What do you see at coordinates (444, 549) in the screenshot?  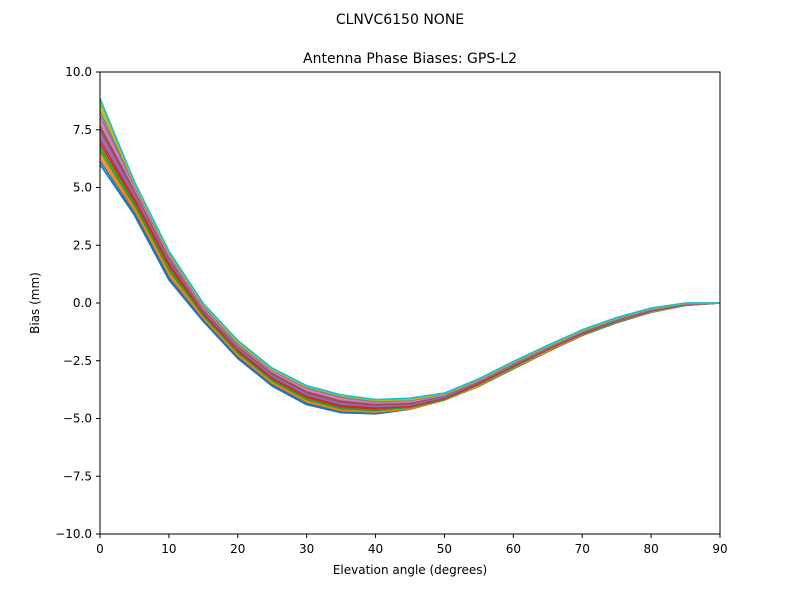 I see `x-tick-label: 50` at bounding box center [444, 549].